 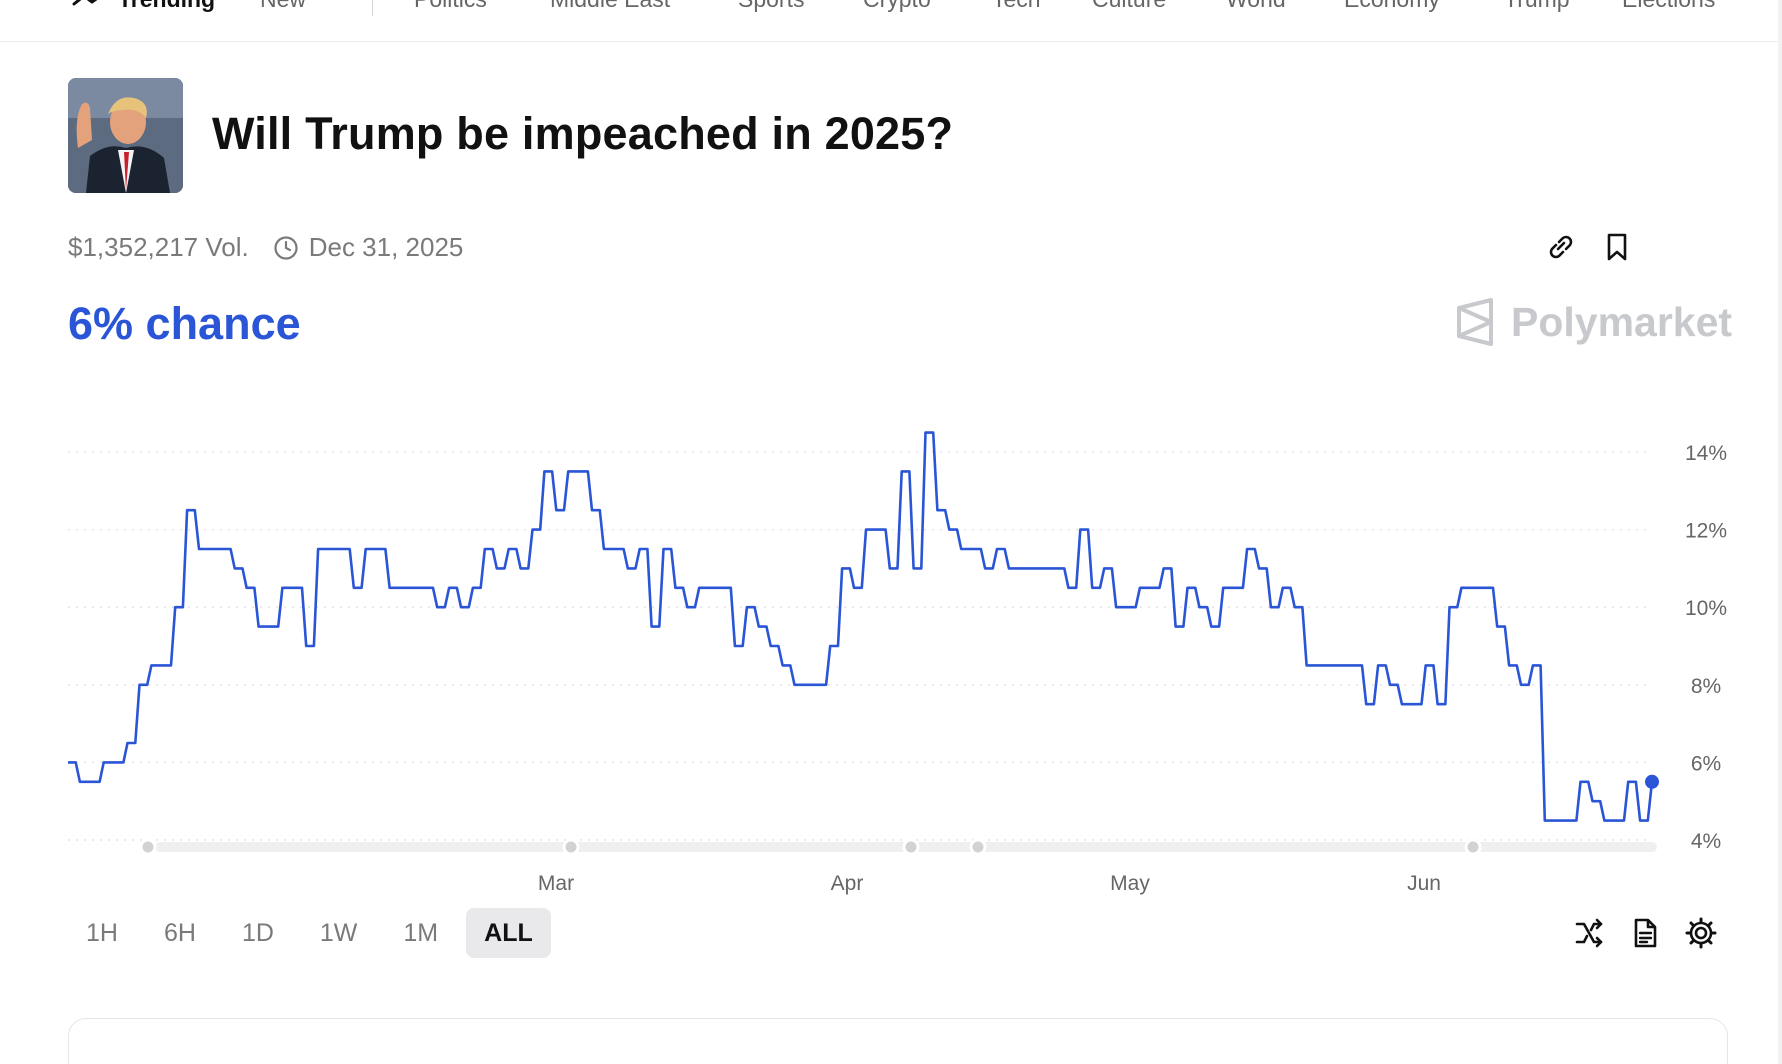 What do you see at coordinates (1706, 841) in the screenshot?
I see `y-tick-label: 4%` at bounding box center [1706, 841].